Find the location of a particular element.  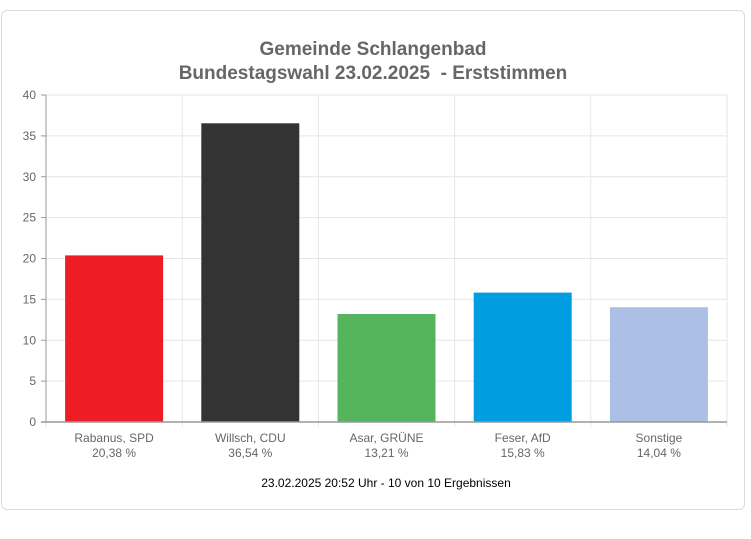

y-tick-label: 35 is located at coordinates (30, 136).